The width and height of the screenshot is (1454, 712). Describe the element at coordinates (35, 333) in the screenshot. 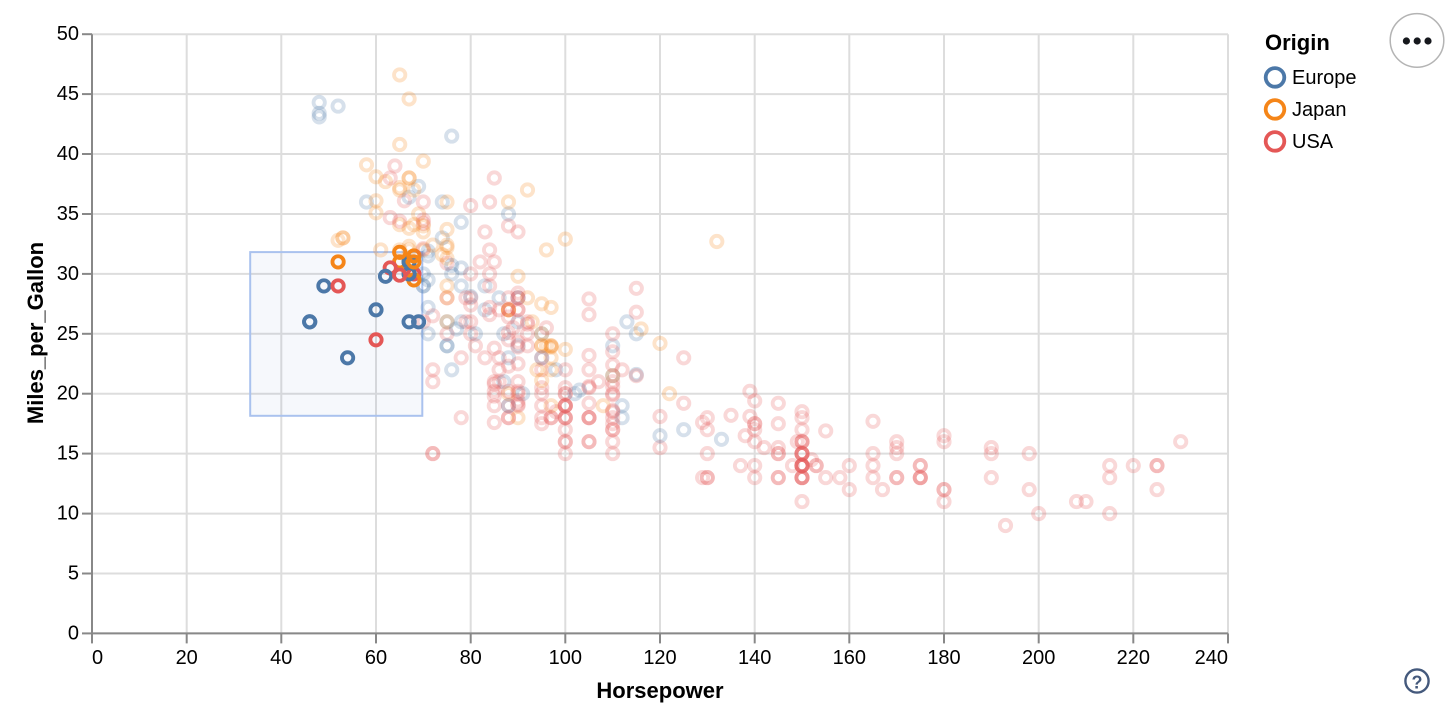

I see `svg-text: Miles_per_Gallon` at that location.